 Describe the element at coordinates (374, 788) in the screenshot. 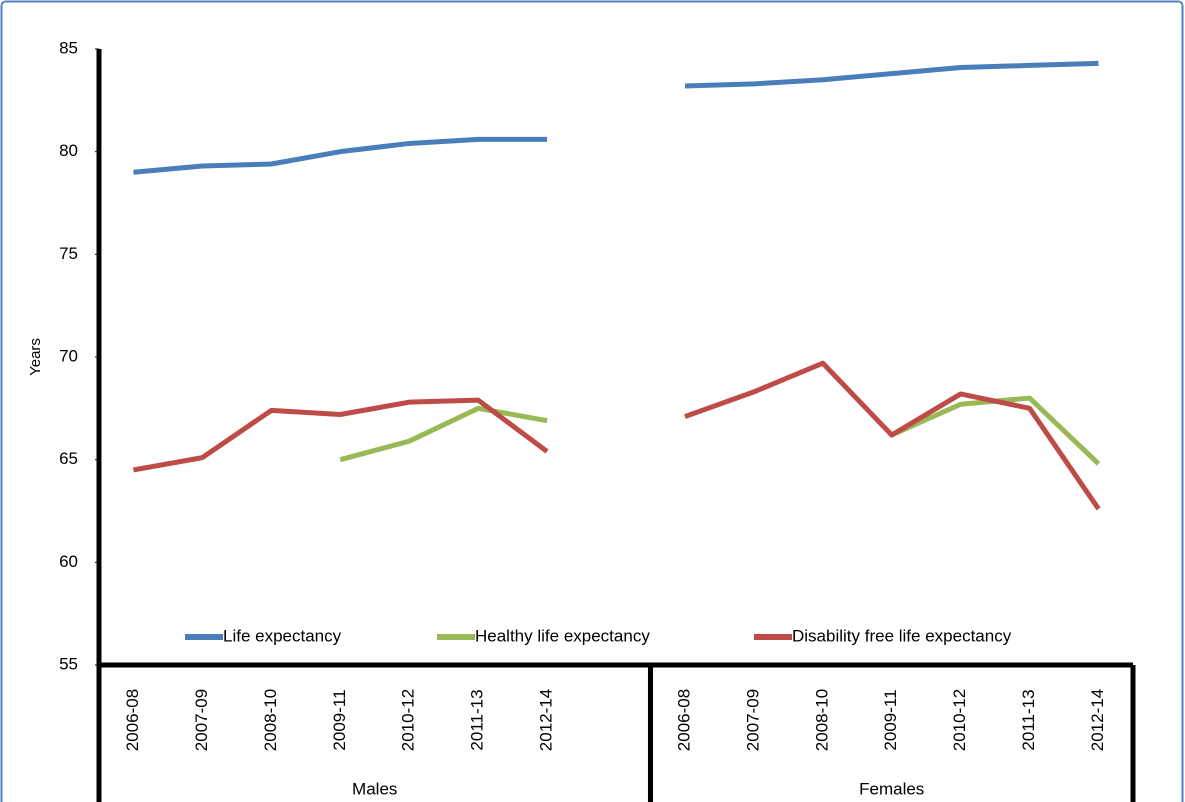

I see `group-label: Males` at that location.